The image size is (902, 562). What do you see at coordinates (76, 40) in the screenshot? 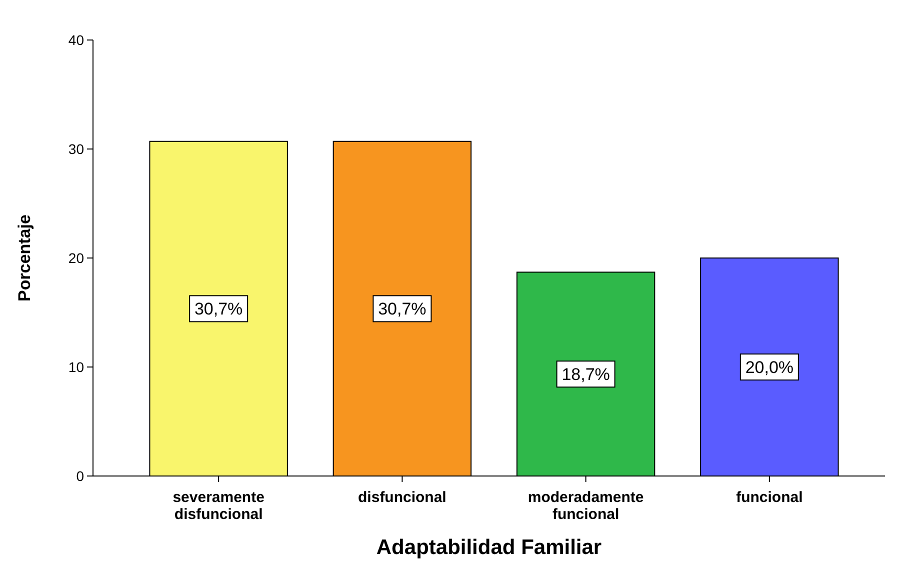
I see `y-tick-label: 40` at bounding box center [76, 40].